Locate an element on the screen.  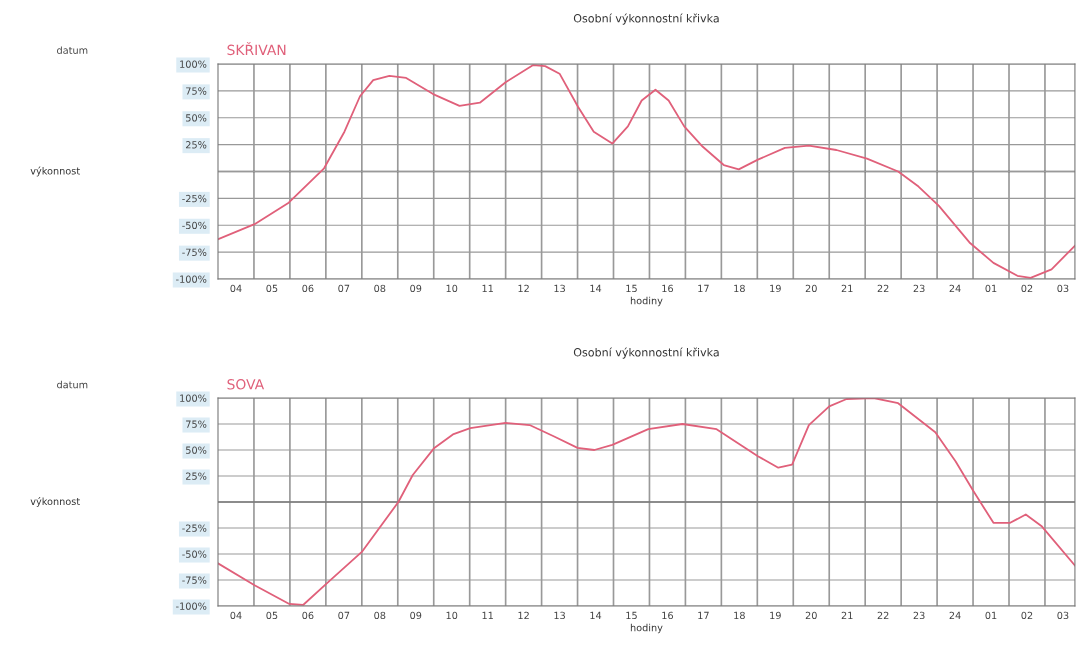
chart-subtitle: SOVA is located at coordinates (246, 384).